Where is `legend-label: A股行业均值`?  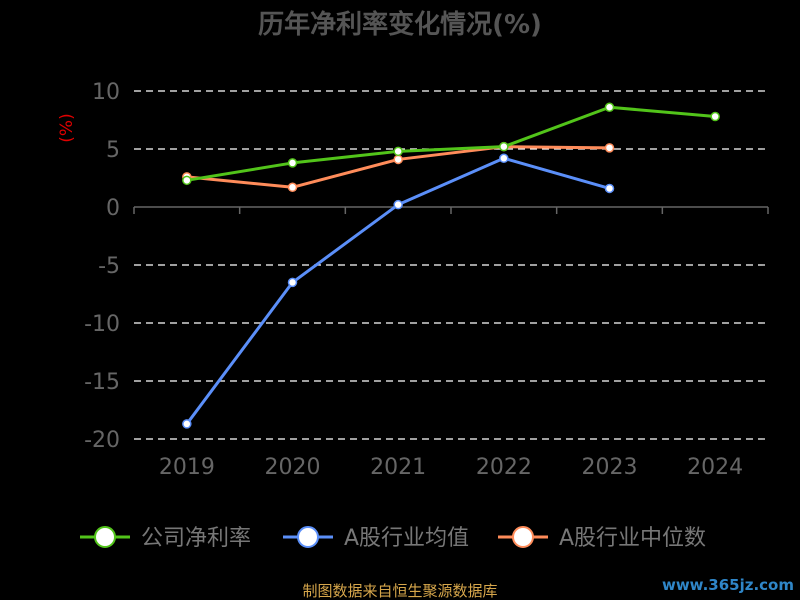
legend-label: A股行业均值 is located at coordinates (406, 538).